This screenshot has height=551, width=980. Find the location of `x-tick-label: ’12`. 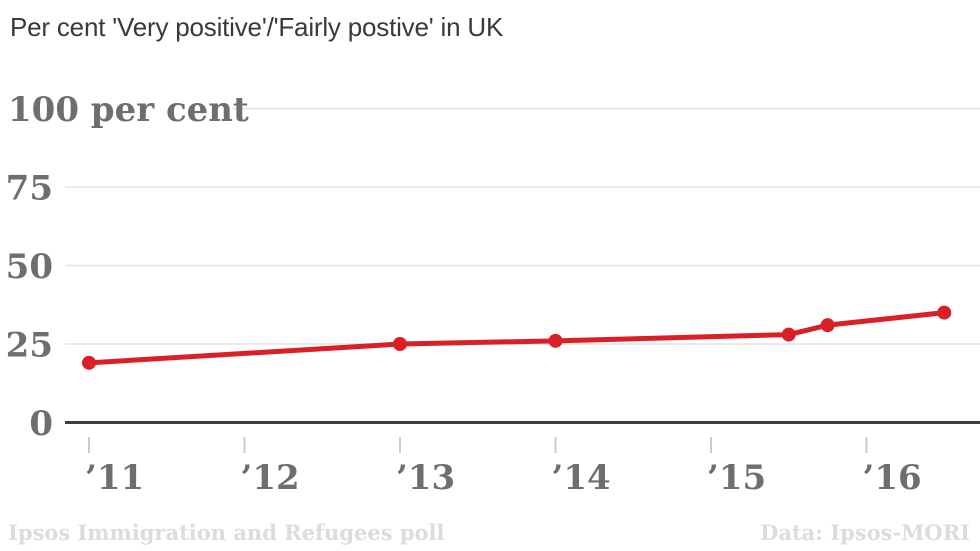

x-tick-label: ’12 is located at coordinates (270, 478).